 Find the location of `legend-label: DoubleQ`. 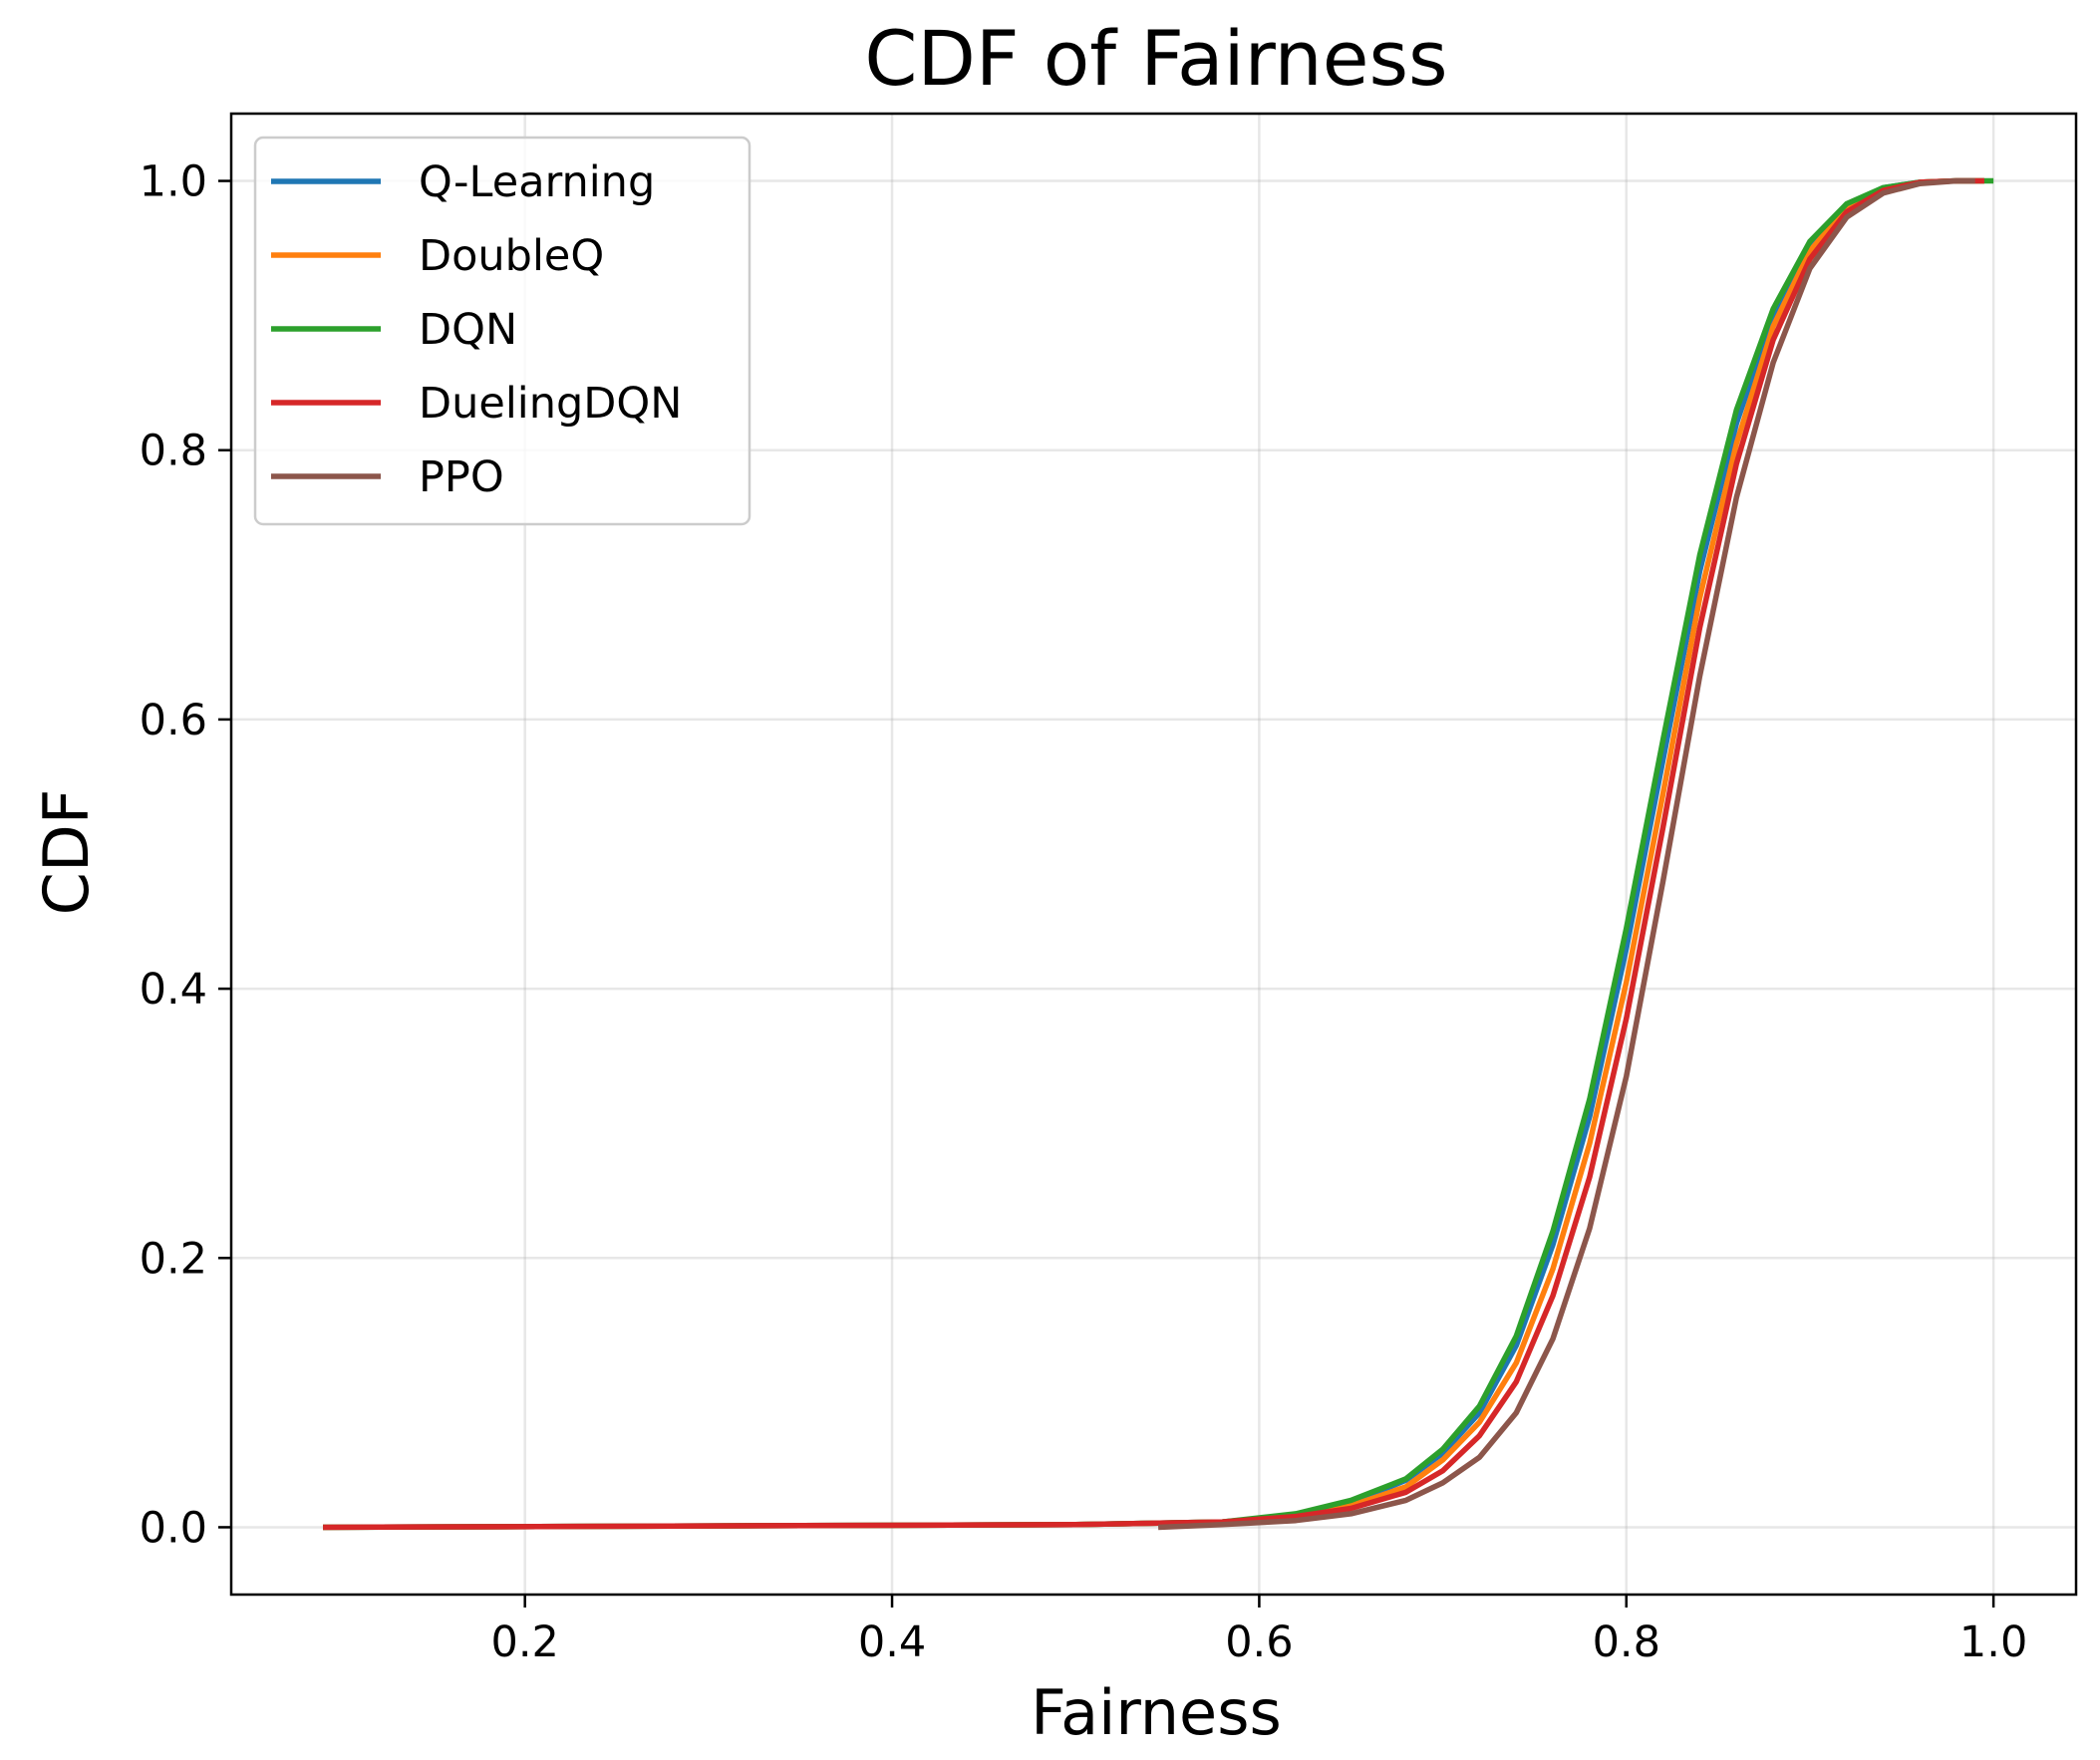

legend-label: DoubleQ is located at coordinates (512, 256).